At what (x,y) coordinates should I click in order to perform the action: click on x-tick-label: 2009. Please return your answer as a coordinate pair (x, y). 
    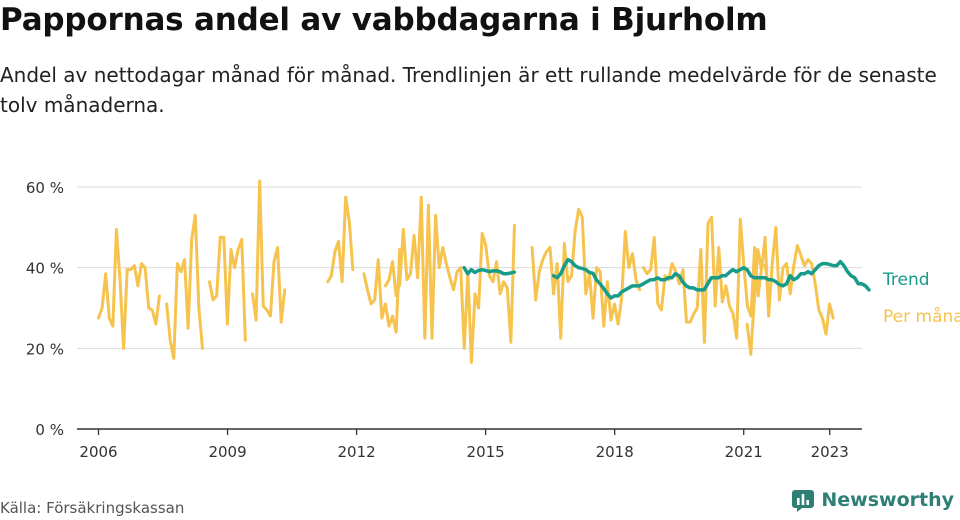
    Looking at the image, I should click on (227, 452).